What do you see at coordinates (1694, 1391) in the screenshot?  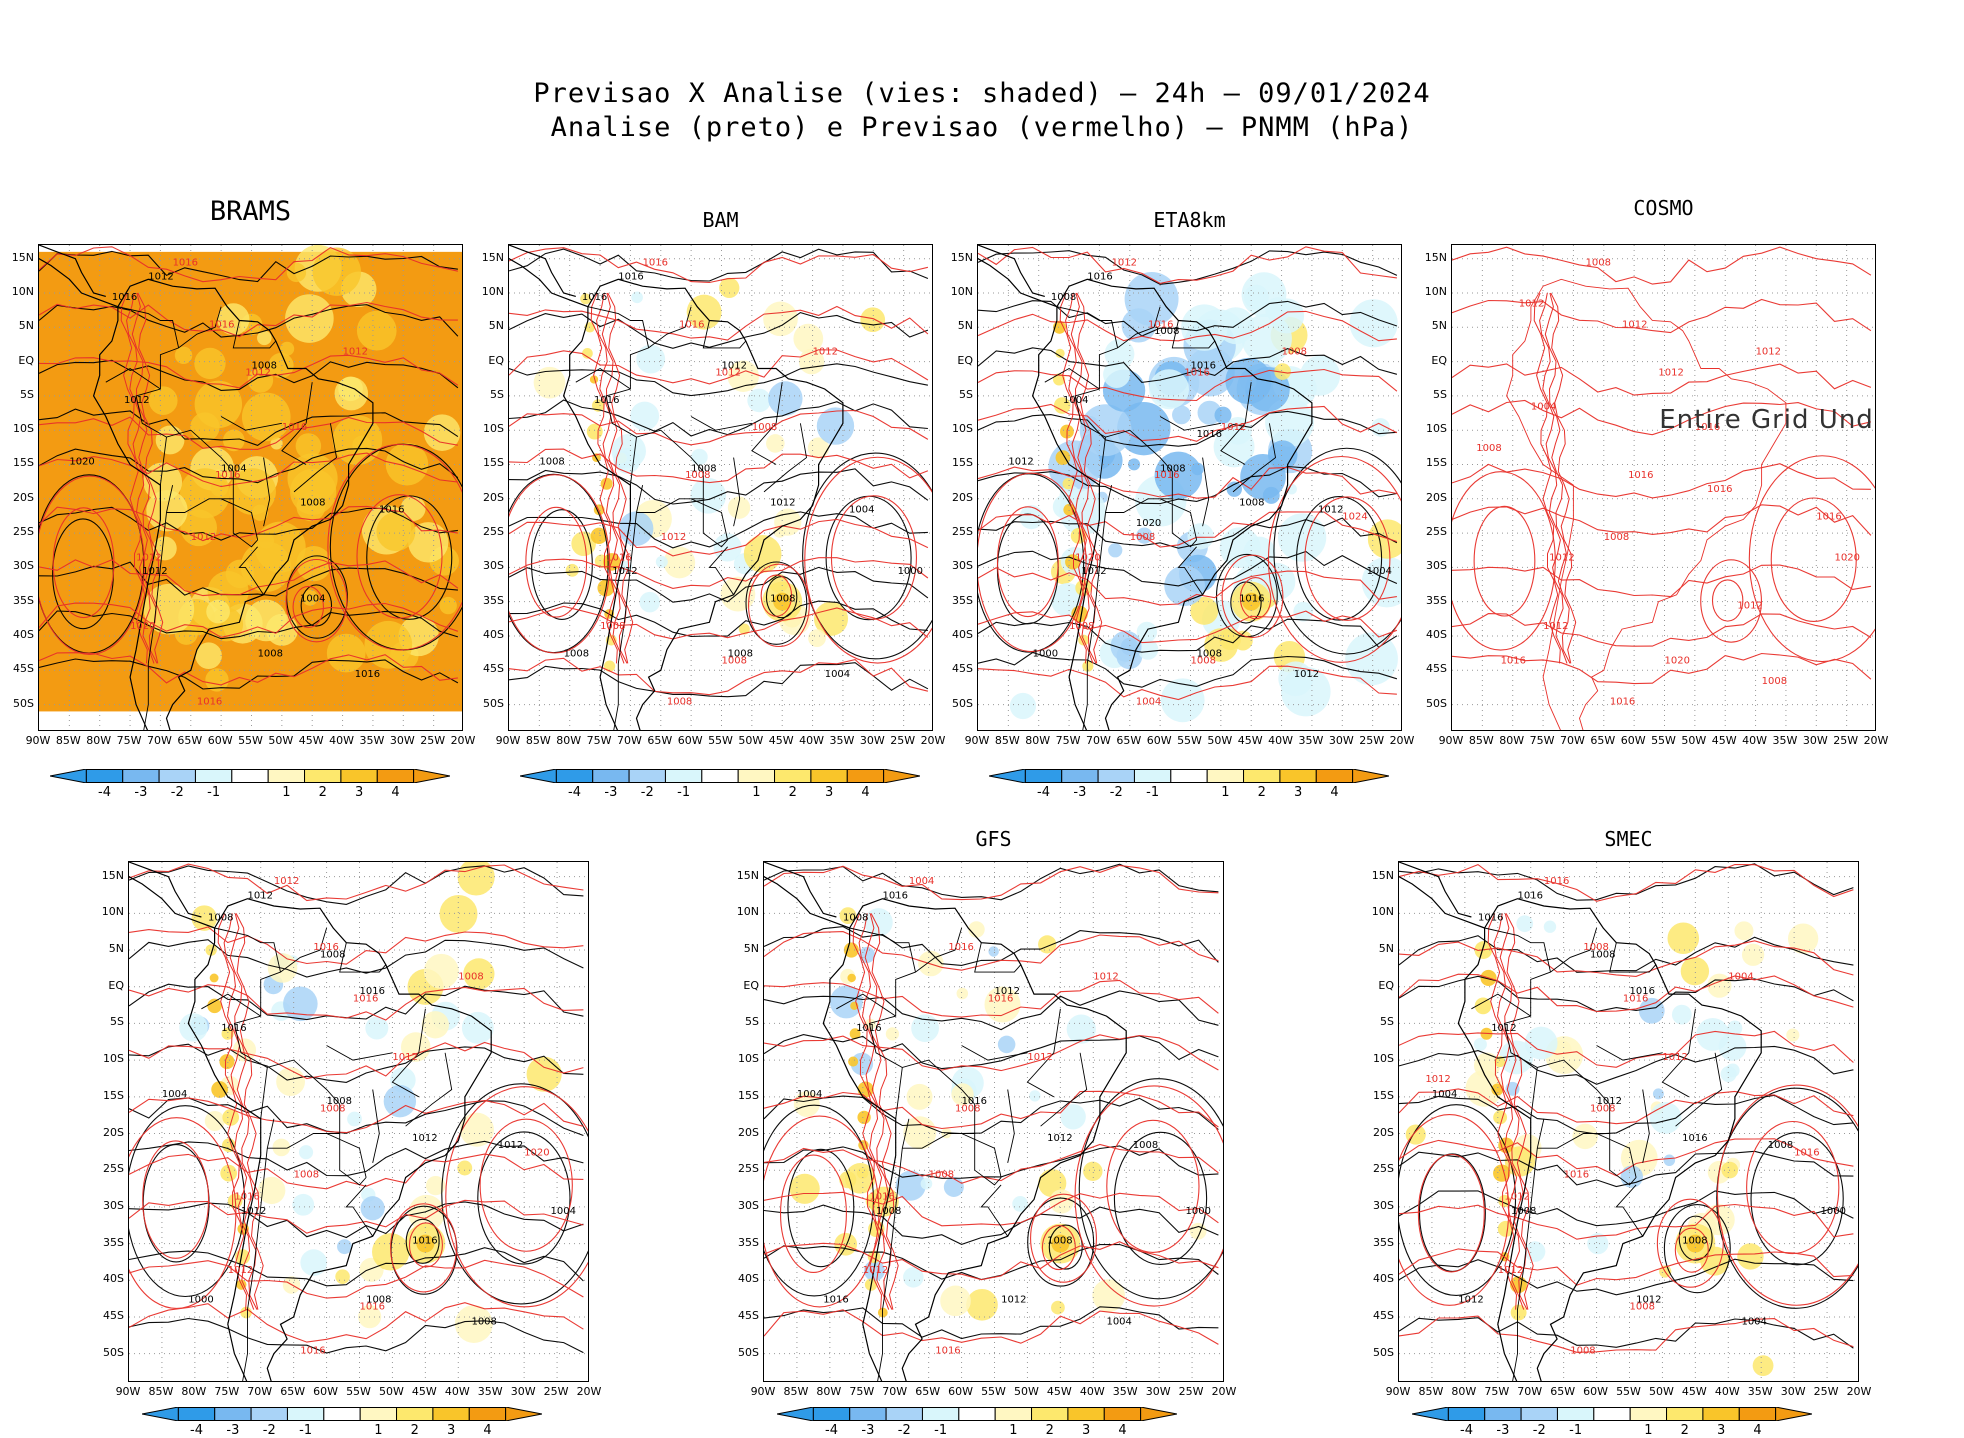 I see `lon-tick-label: 45W` at bounding box center [1694, 1391].